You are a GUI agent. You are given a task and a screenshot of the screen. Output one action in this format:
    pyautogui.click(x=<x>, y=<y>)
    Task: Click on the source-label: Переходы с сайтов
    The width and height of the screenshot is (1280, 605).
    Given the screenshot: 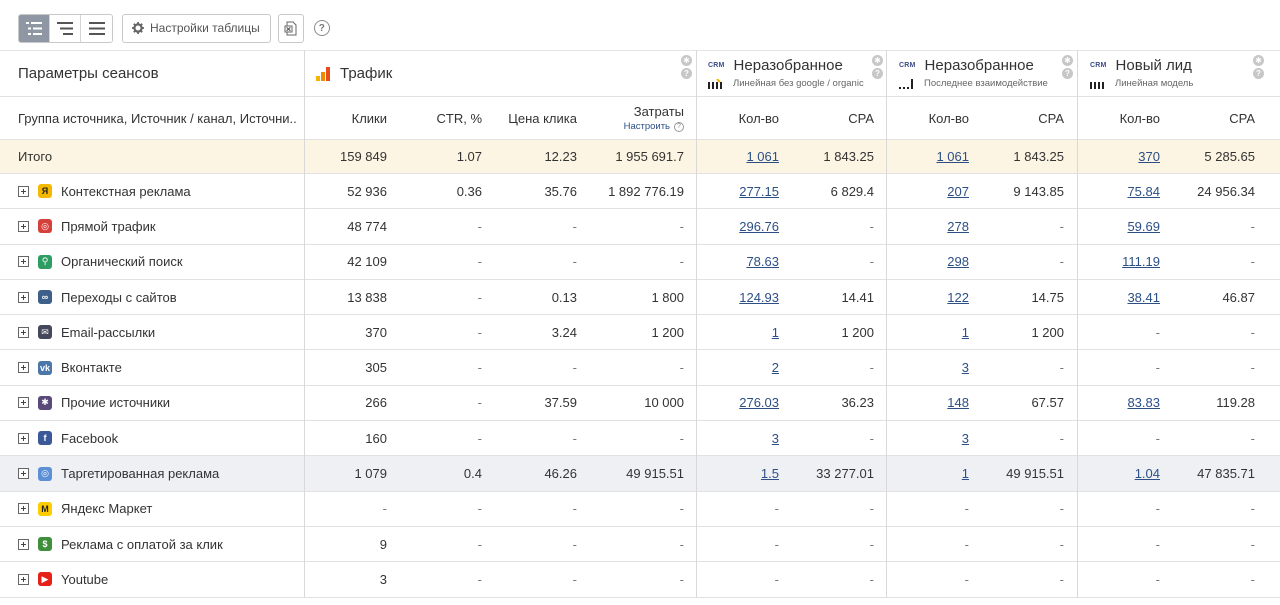 What is the action you would take?
    pyautogui.click(x=119, y=297)
    